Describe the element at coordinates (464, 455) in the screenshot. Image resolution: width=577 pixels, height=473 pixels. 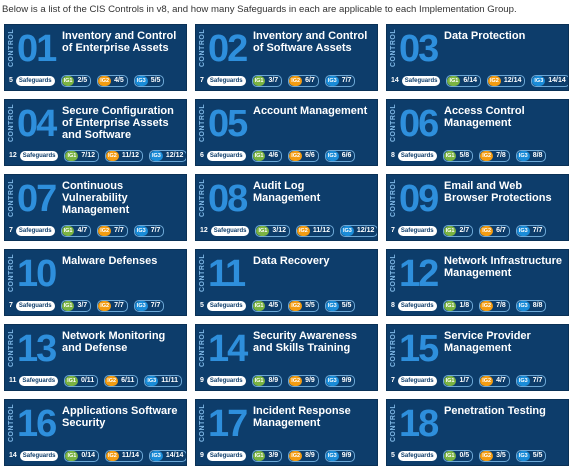
I see `ig1-value: 0/5` at that location.